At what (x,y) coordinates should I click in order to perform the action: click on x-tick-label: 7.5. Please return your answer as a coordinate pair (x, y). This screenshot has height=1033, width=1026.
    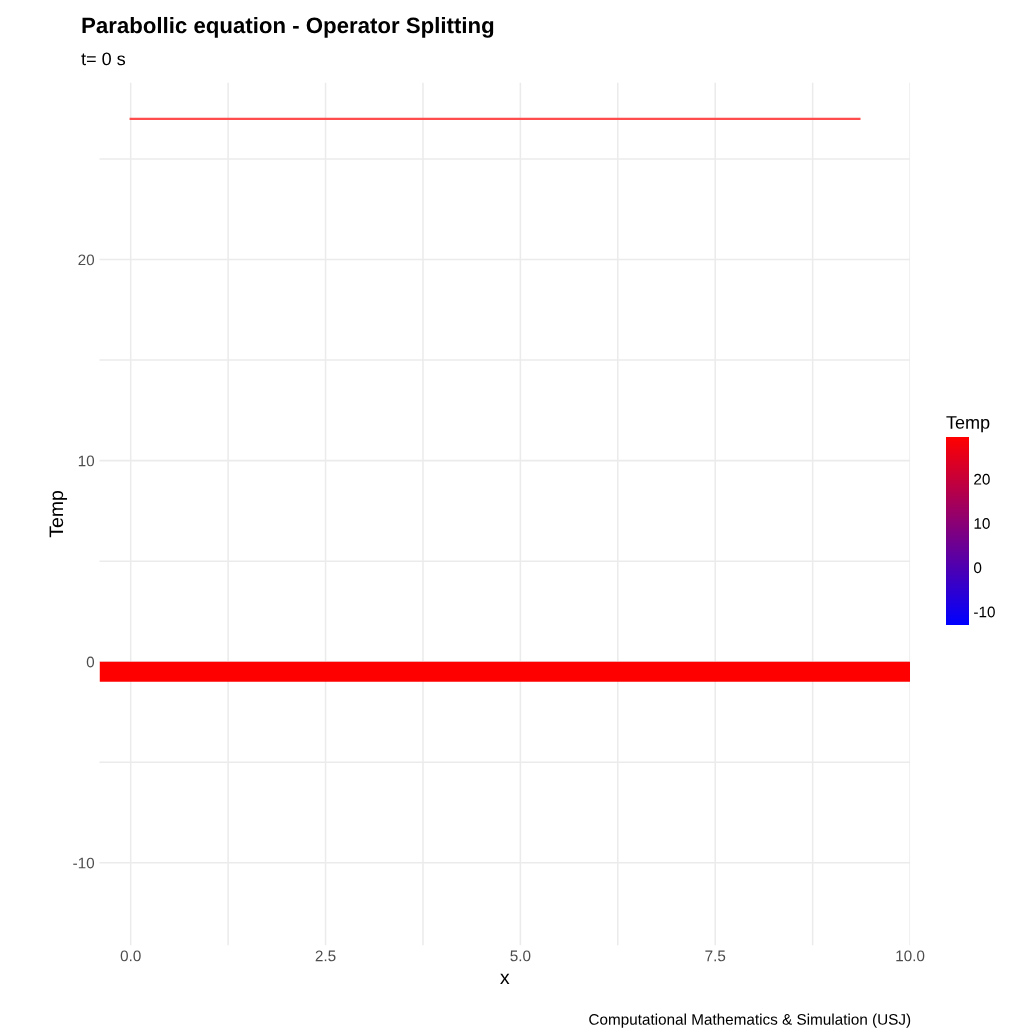
    Looking at the image, I should click on (715, 956).